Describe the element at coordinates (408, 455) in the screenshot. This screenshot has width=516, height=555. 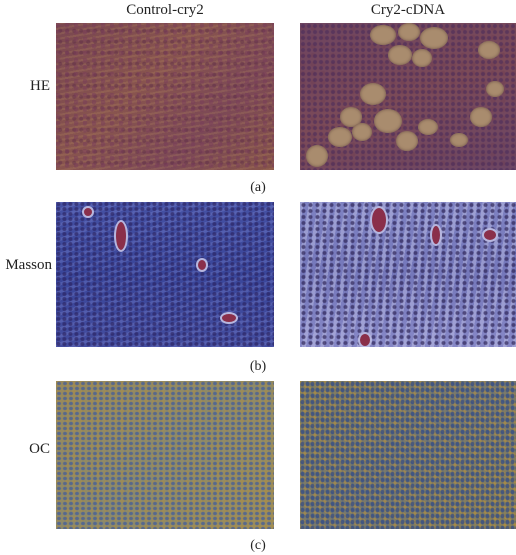
I see `oc-cry2-cdna-micrograph` at that location.